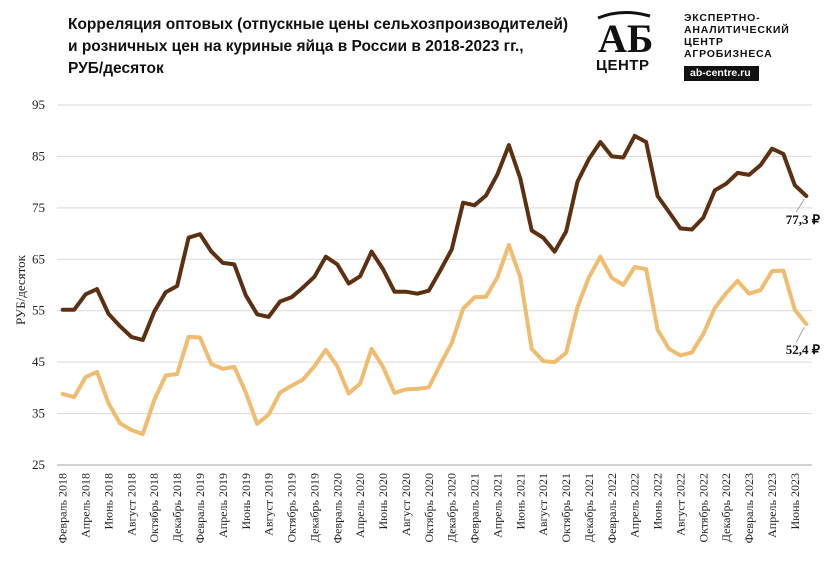 This screenshot has height=581, width=831. Describe the element at coordinates (246, 501) in the screenshot. I see `x-tick-label: Июнь 2019` at that location.